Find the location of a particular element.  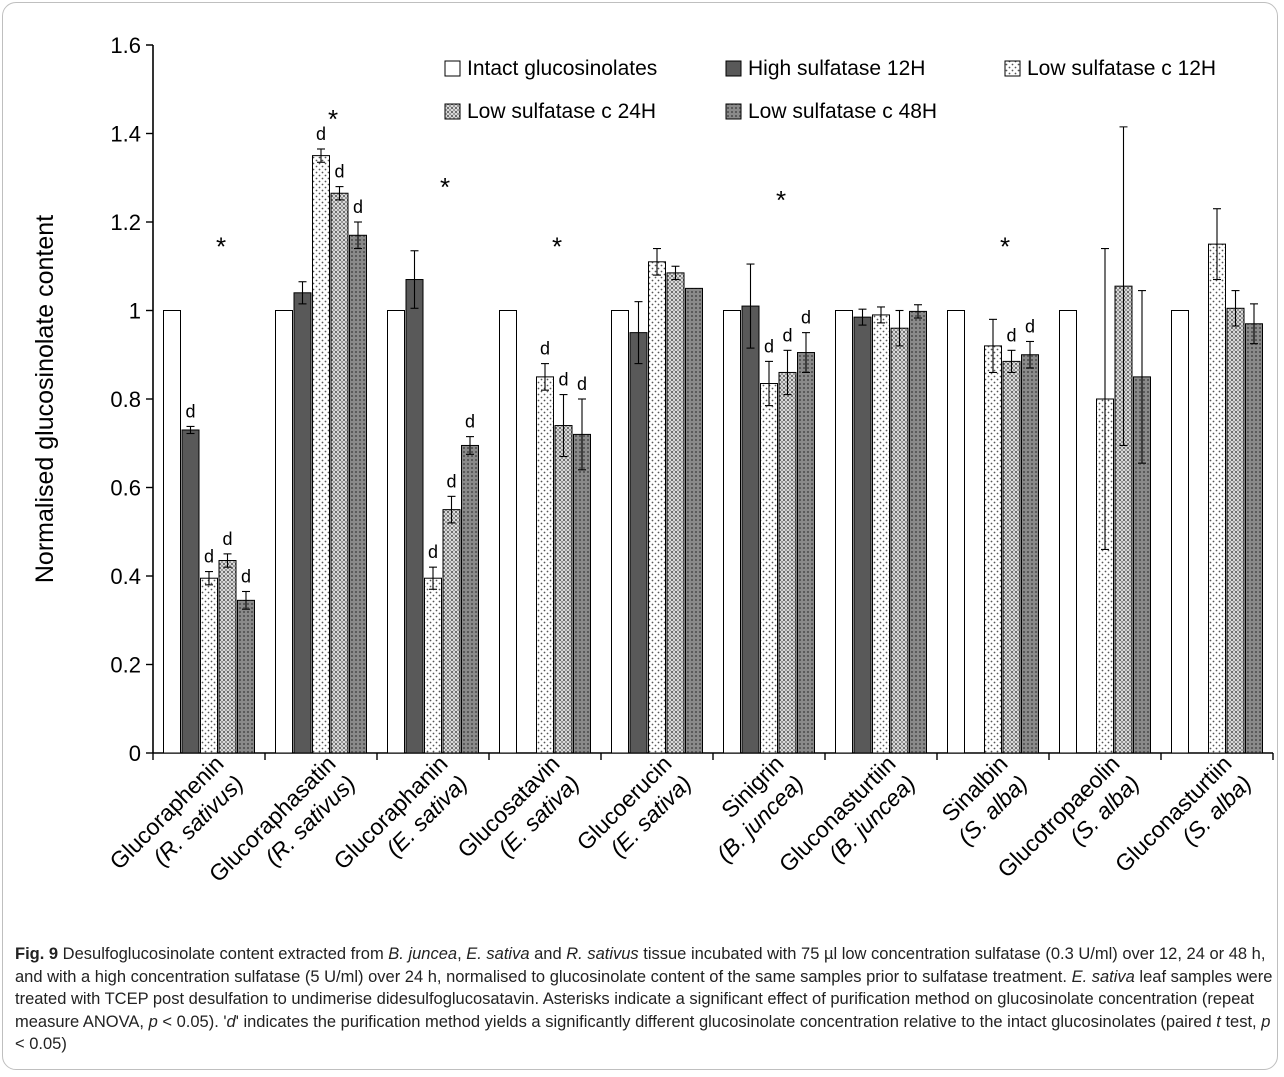

y-tick-label: 0.4 is located at coordinates (125, 576).